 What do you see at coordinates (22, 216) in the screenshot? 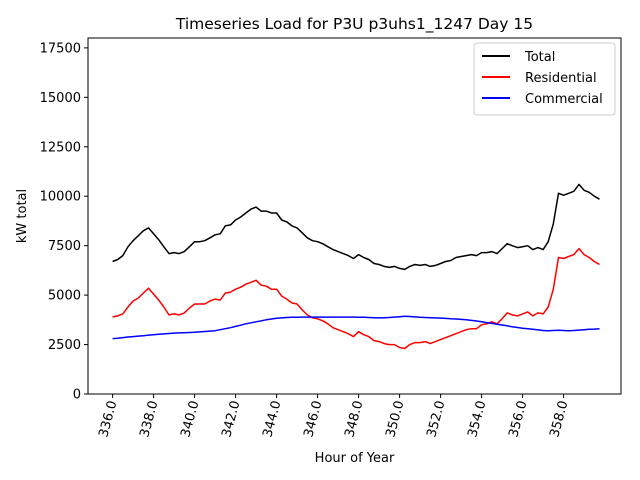
I see `y-axis-label: kW total` at bounding box center [22, 216].